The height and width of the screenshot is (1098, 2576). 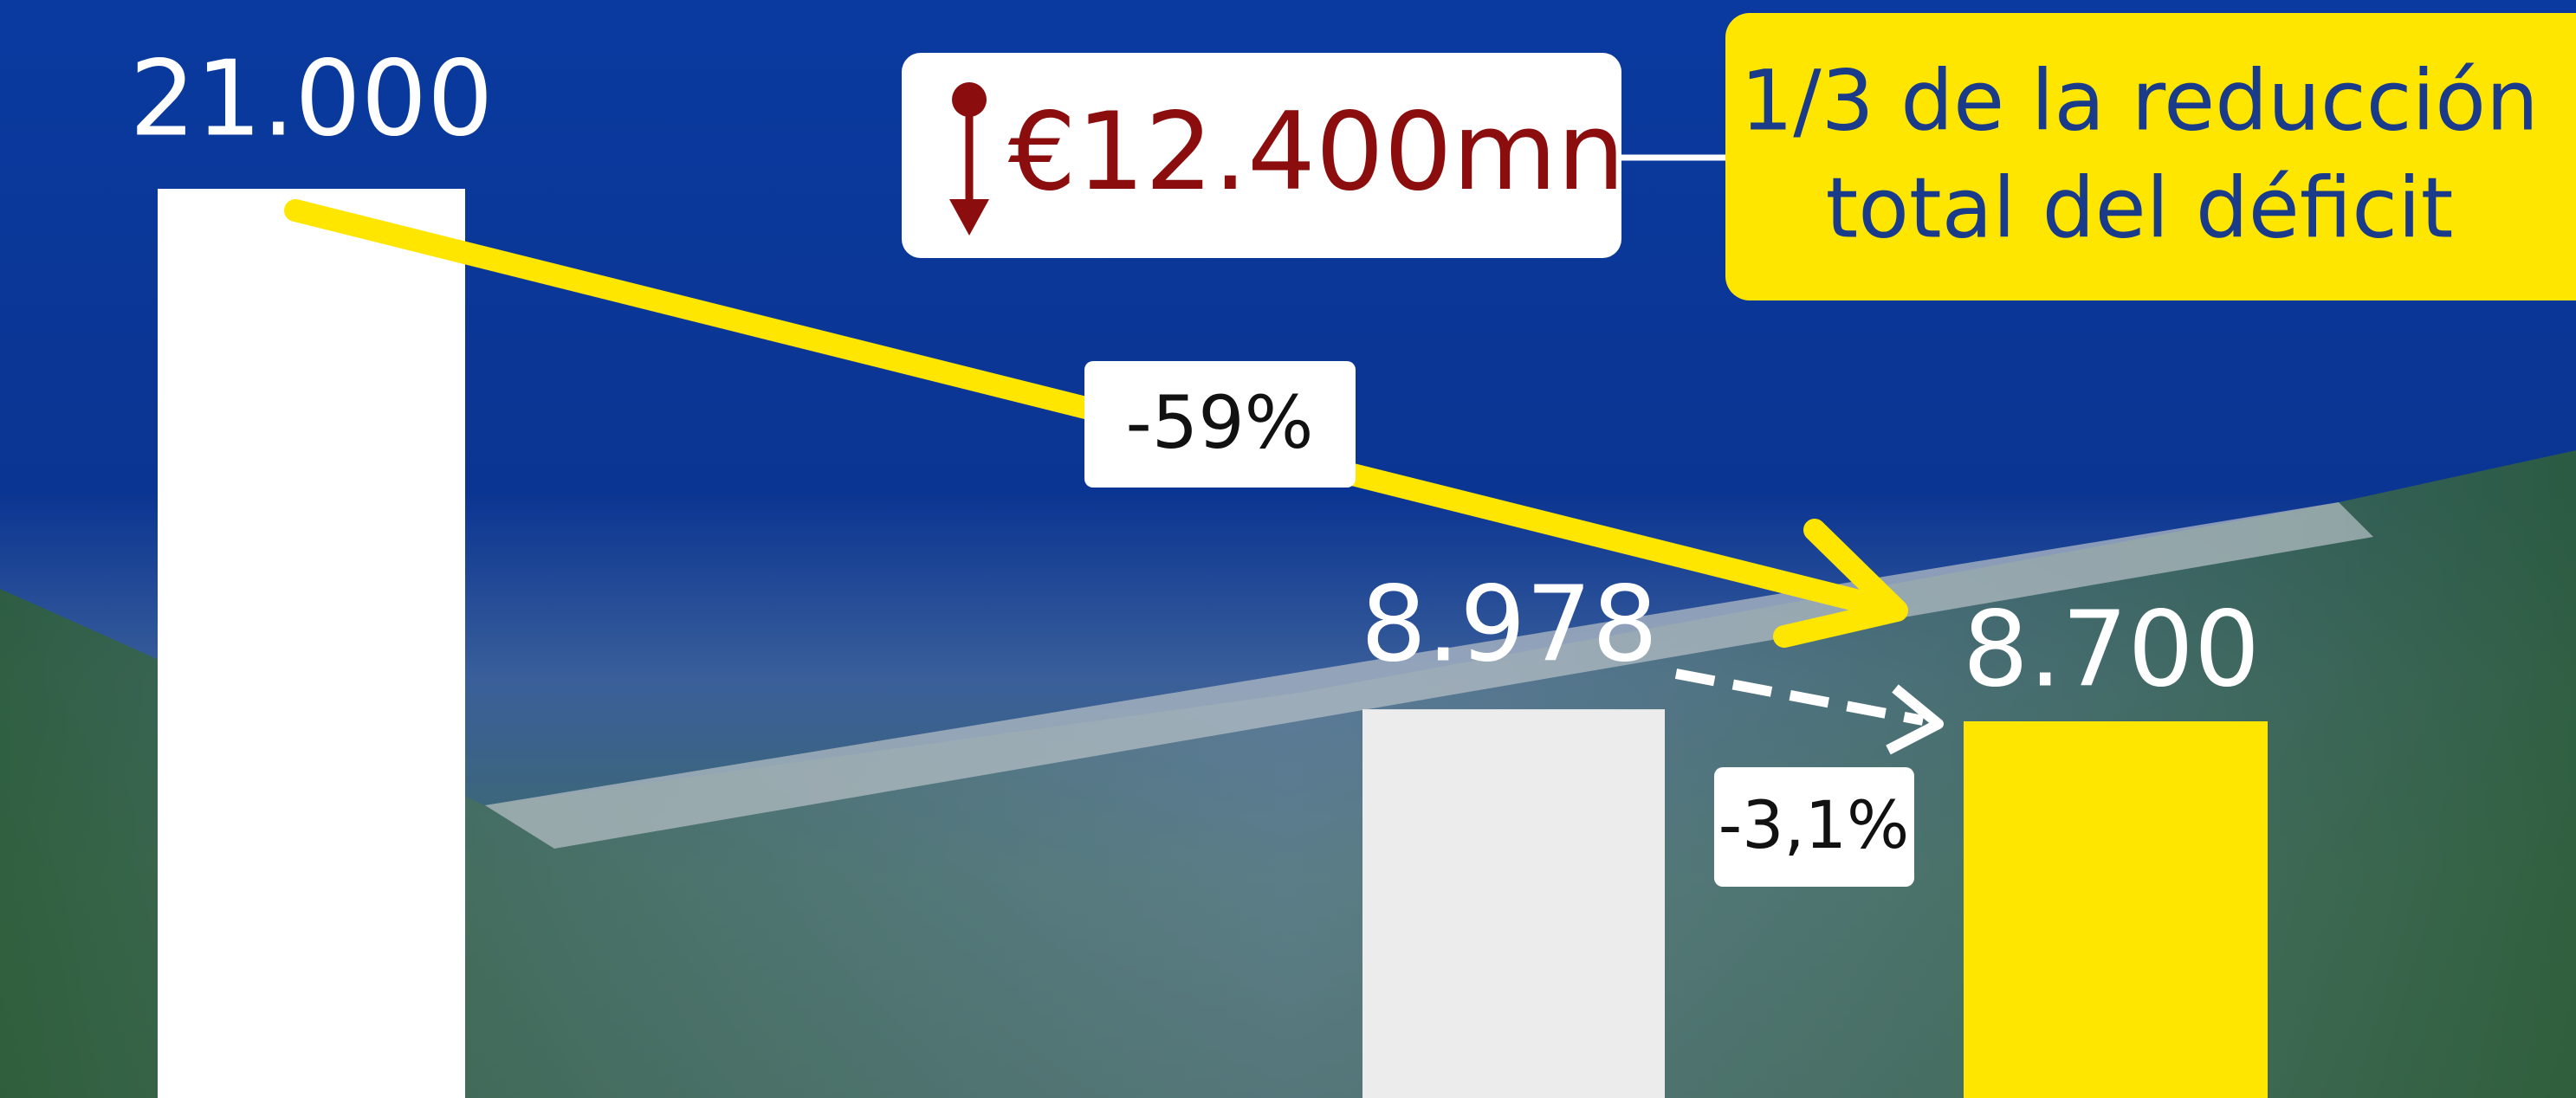 I want to click on saving-text: €12.400mn, so click(x=1316, y=152).